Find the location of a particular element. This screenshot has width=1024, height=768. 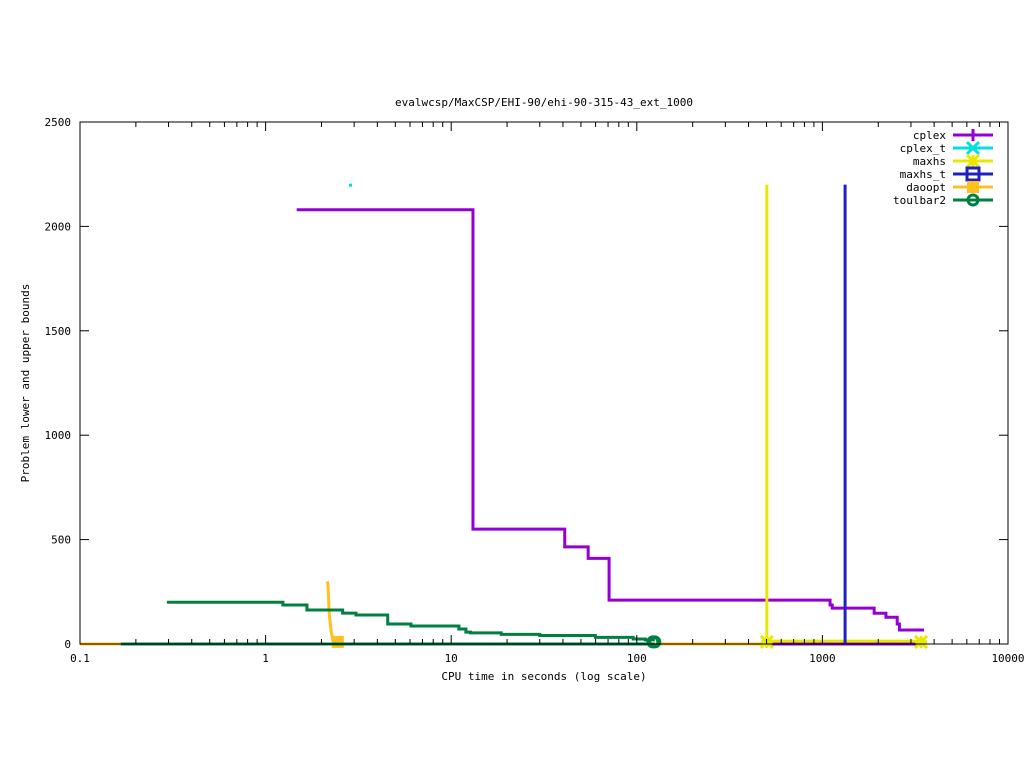

x-axis-label: CPU time in seconds (log scale) is located at coordinates (543, 676).